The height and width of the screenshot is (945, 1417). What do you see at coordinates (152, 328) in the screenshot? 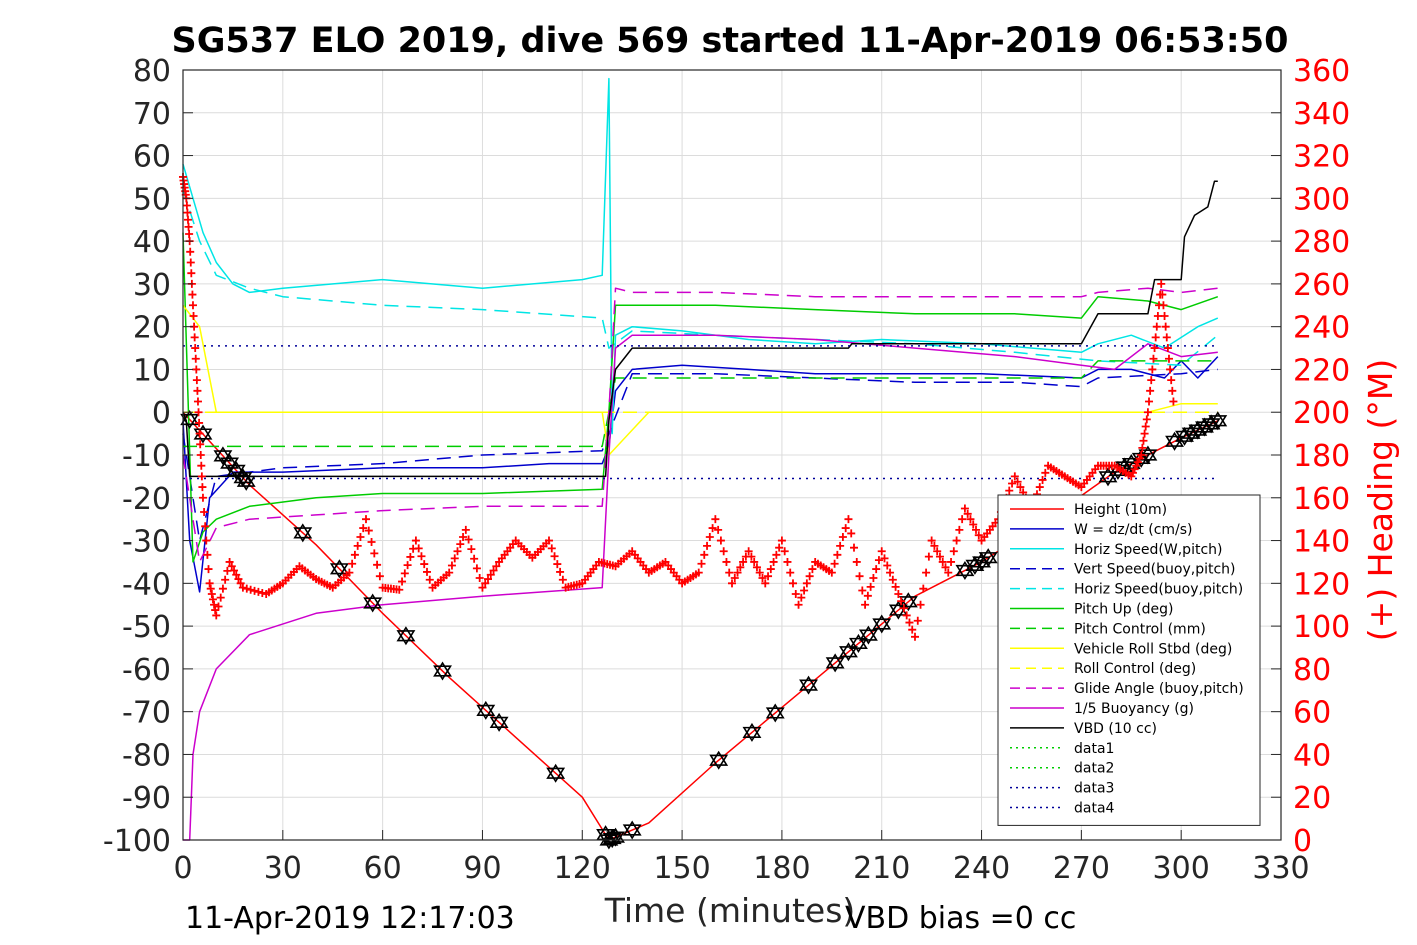
I see `y-tick-label: 20` at bounding box center [152, 328].